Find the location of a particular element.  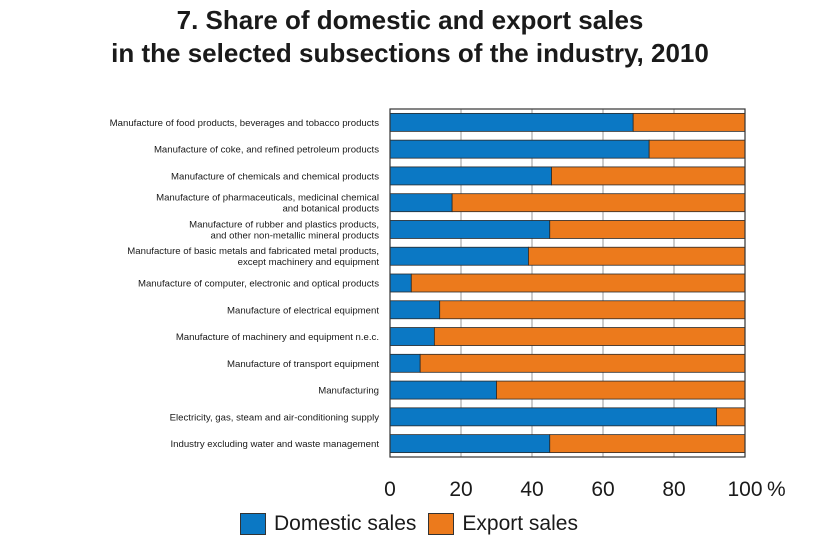

x-unit-label: % is located at coordinates (776, 489).